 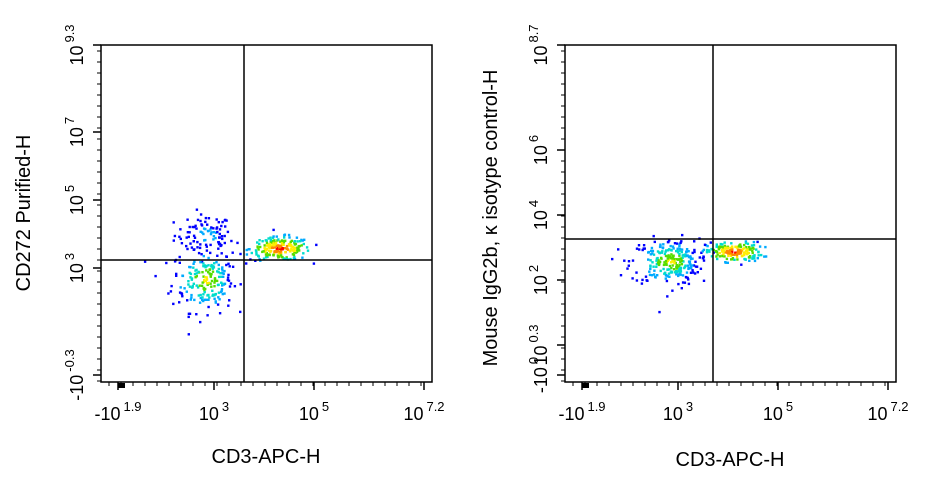 What do you see at coordinates (538, 150) in the screenshot?
I see `y-tick-label: 106` at bounding box center [538, 150].